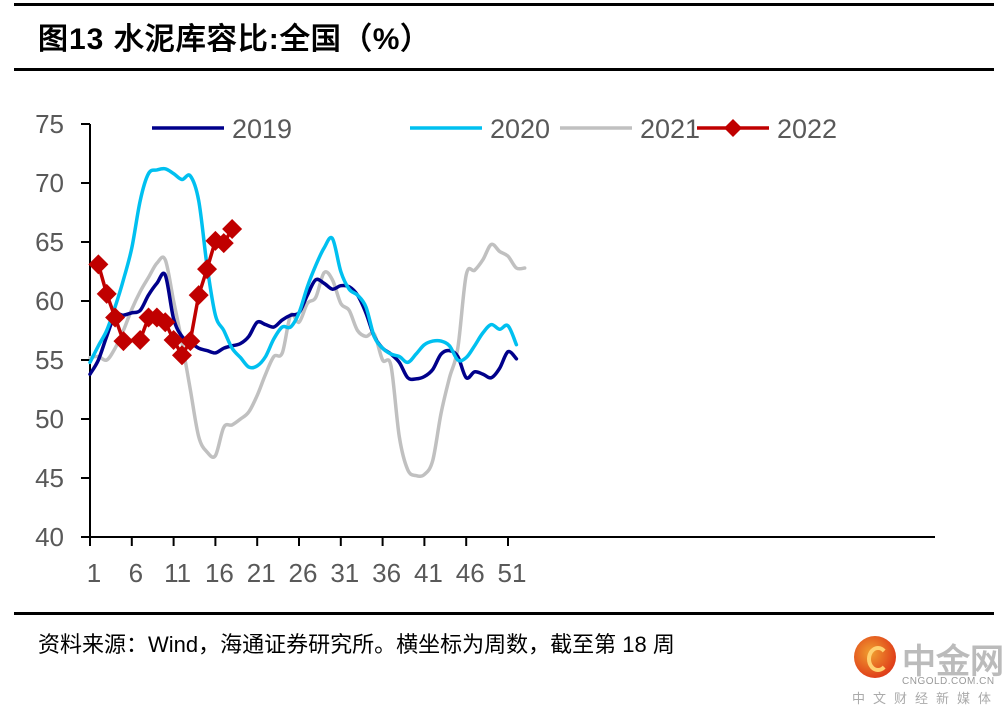 This screenshot has width=1006, height=710. I want to click on x-tick-label: 11, so click(177, 573).